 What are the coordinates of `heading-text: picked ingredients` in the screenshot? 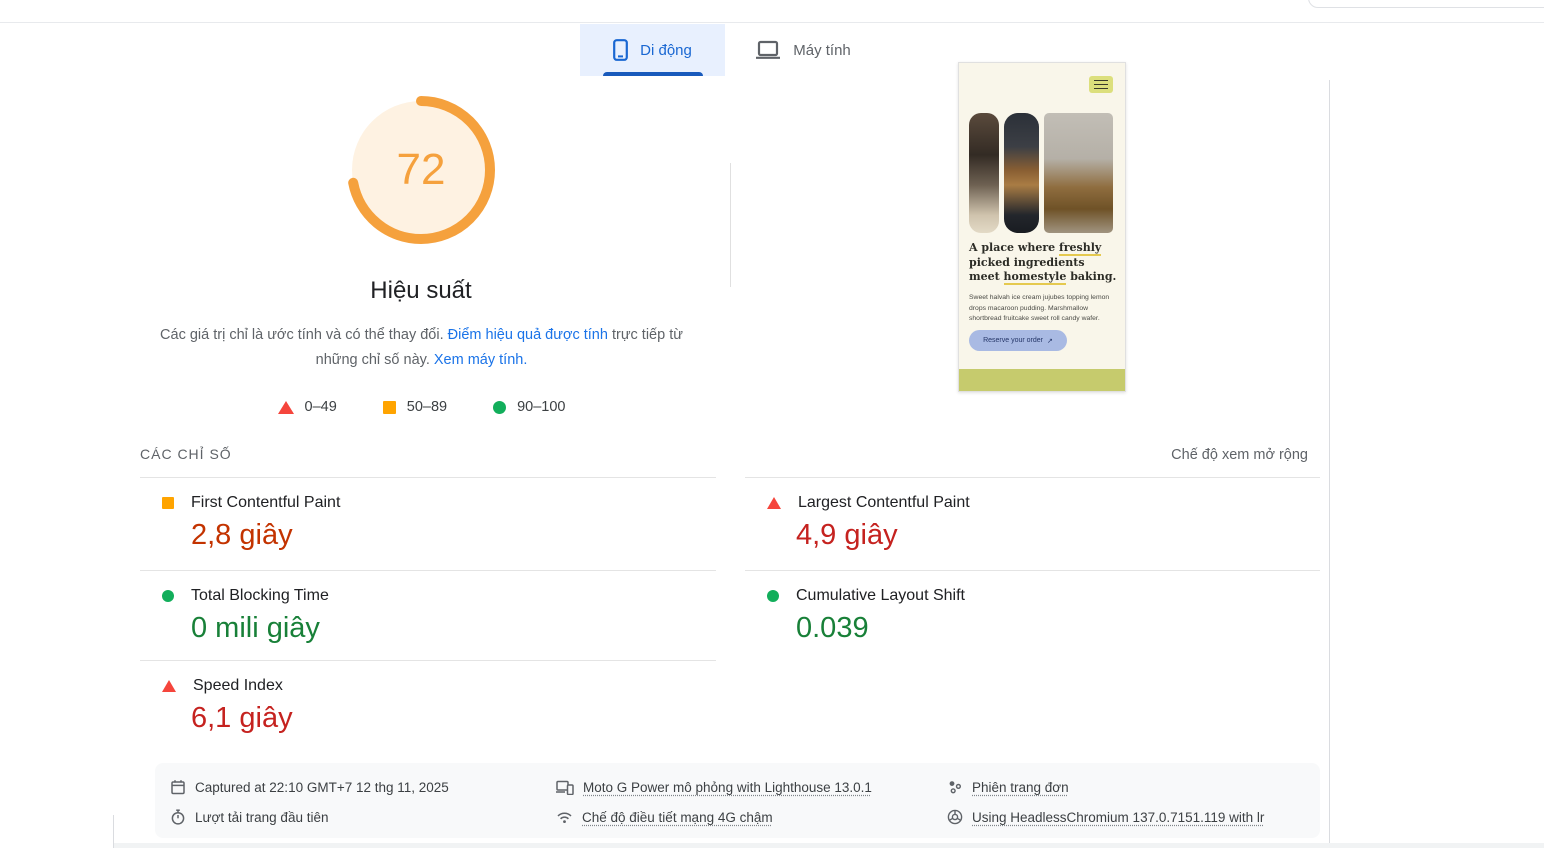 It's located at (1027, 262).